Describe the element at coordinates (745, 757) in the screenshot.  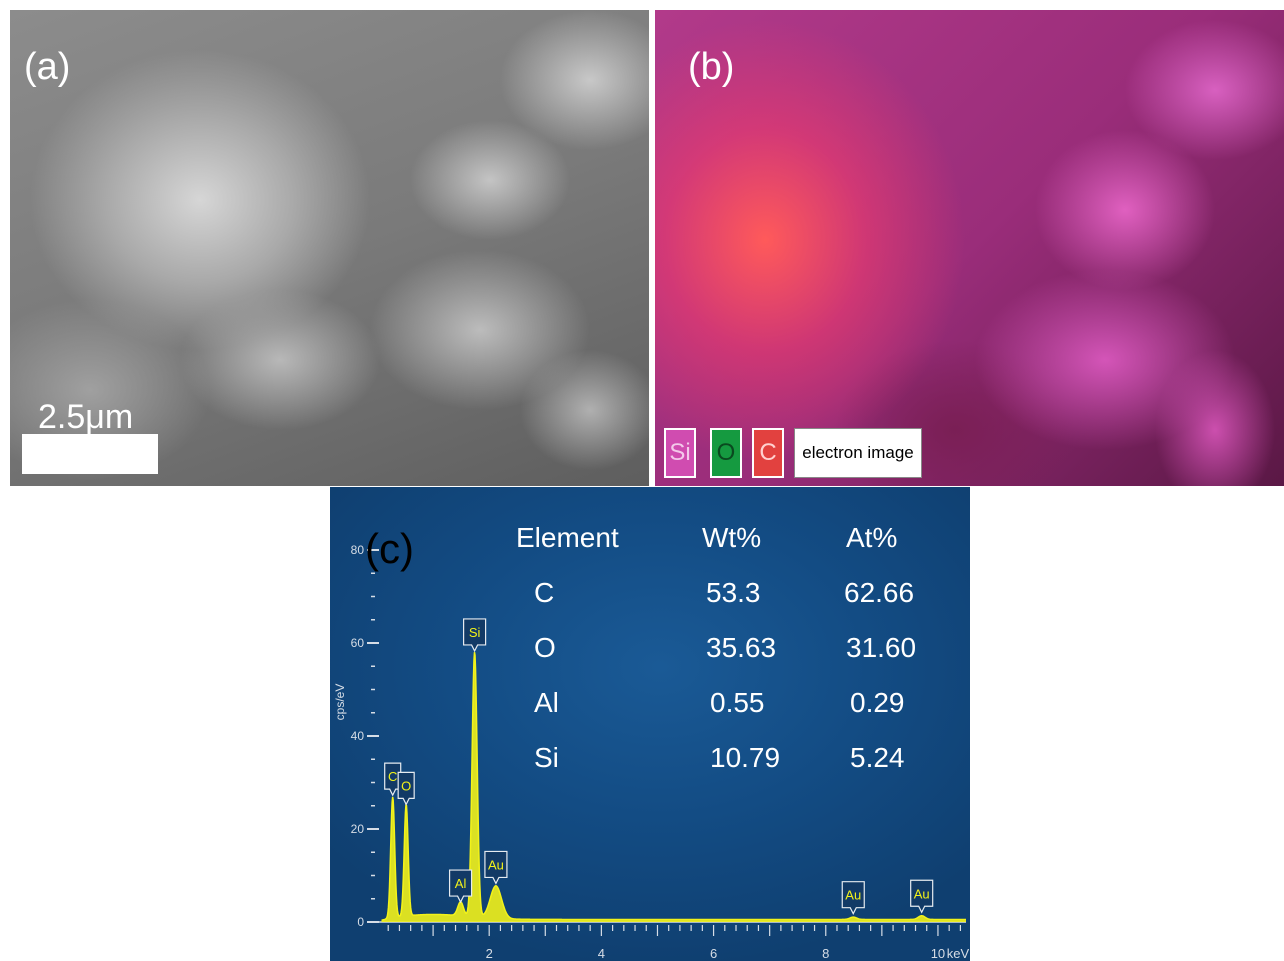
I see `table-cell: 10.79` at that location.